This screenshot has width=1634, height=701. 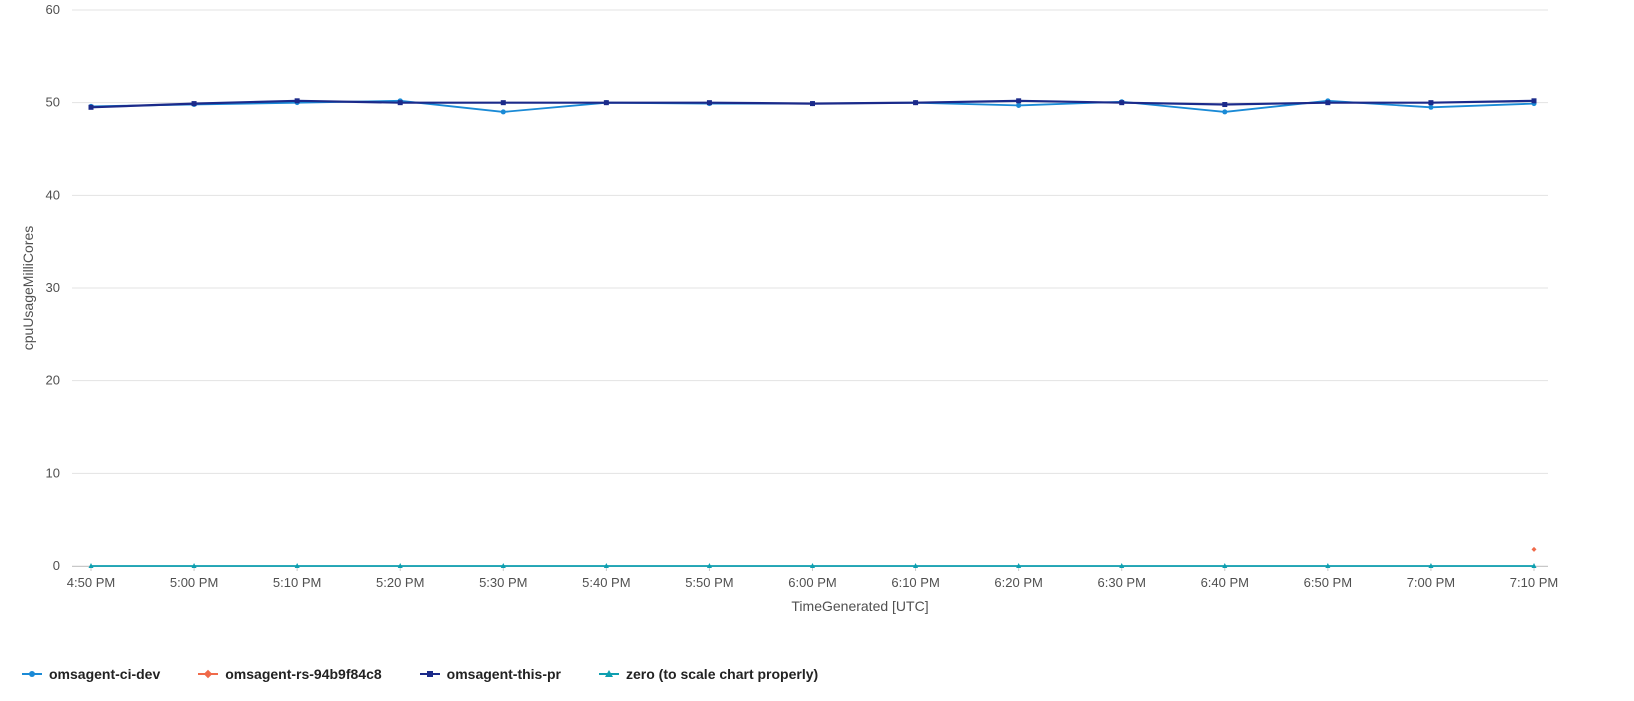 What do you see at coordinates (1431, 582) in the screenshot?
I see `x-tick-label: 7:00 PM` at bounding box center [1431, 582].